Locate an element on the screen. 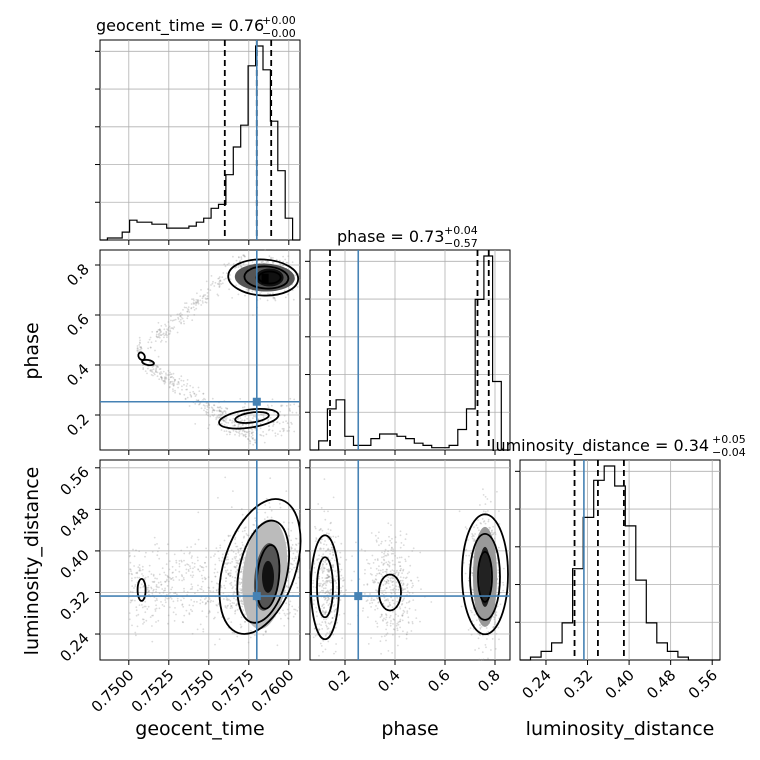 This screenshot has height=760, width=760. y-tick-label-phase: 0.4 is located at coordinates (78, 375).